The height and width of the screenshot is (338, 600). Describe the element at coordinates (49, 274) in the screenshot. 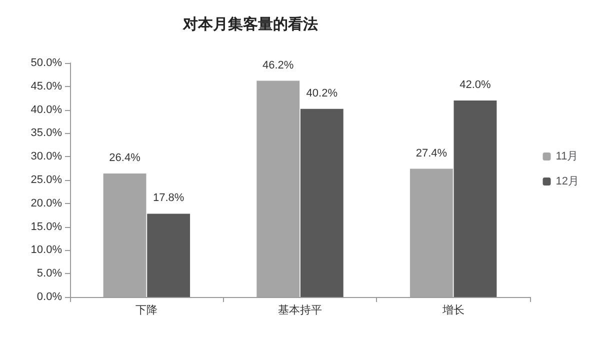

I see `y-tick-label: 5.0%` at that location.